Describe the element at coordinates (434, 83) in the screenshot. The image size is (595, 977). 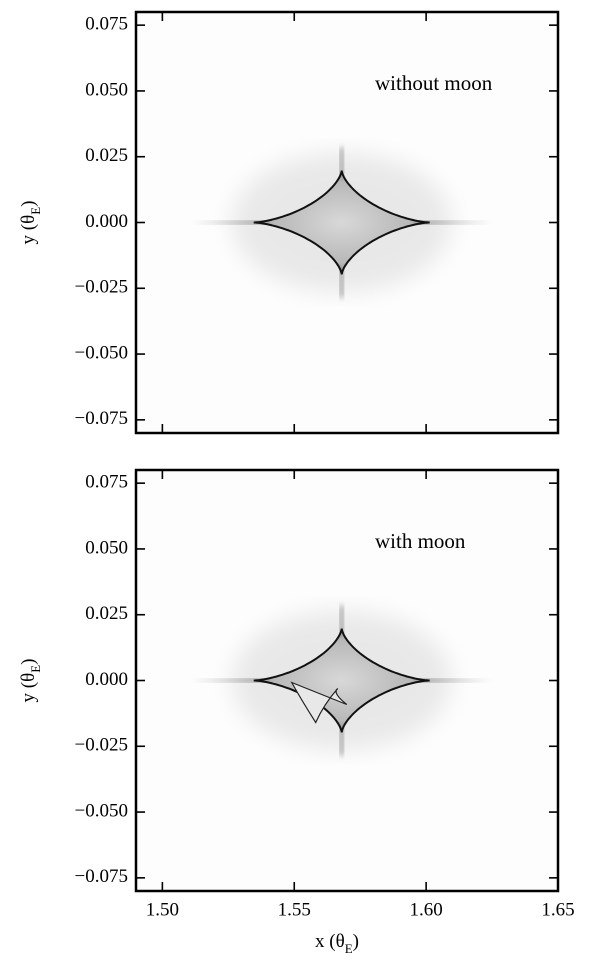
I see `annotation: without moon` at that location.